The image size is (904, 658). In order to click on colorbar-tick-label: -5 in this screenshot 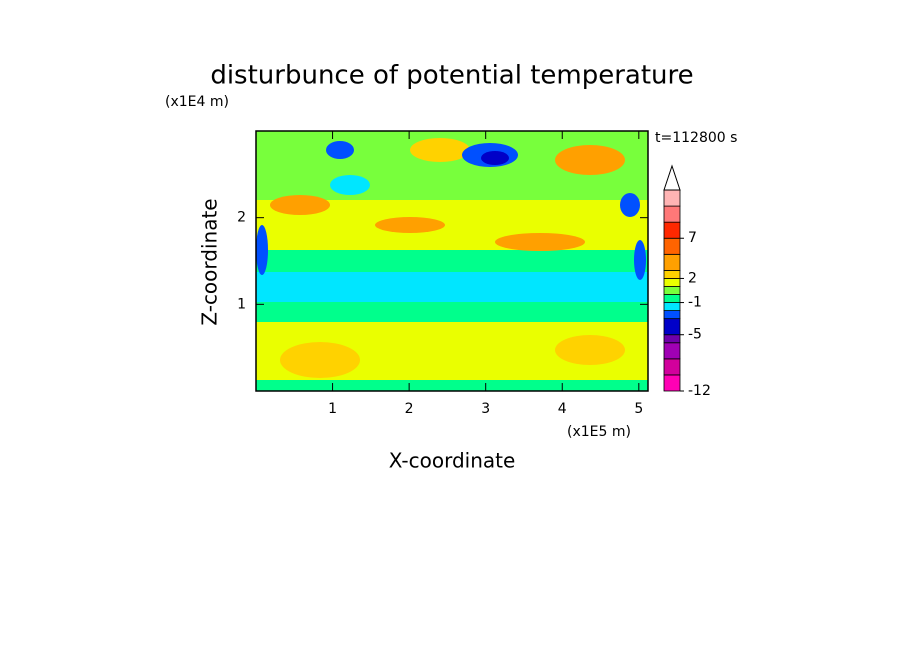, I will do `click(695, 335)`.